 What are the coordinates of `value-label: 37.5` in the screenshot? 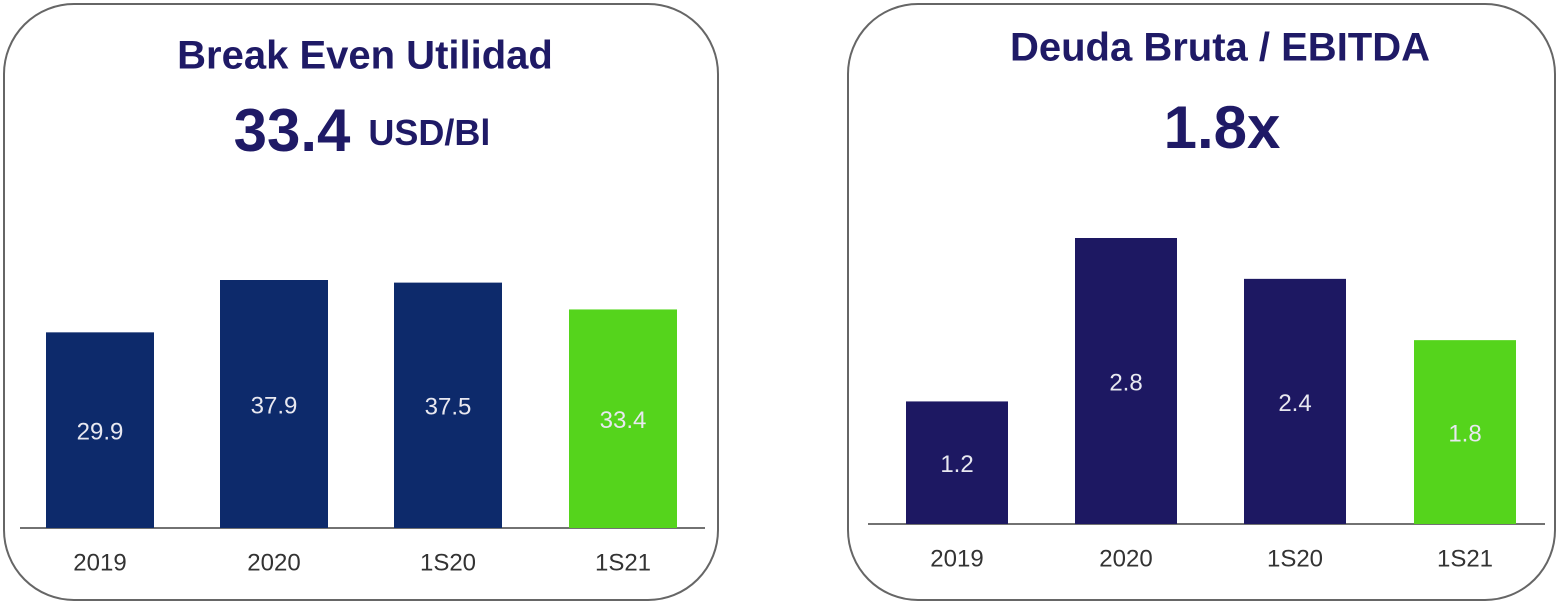 It's located at (448, 407).